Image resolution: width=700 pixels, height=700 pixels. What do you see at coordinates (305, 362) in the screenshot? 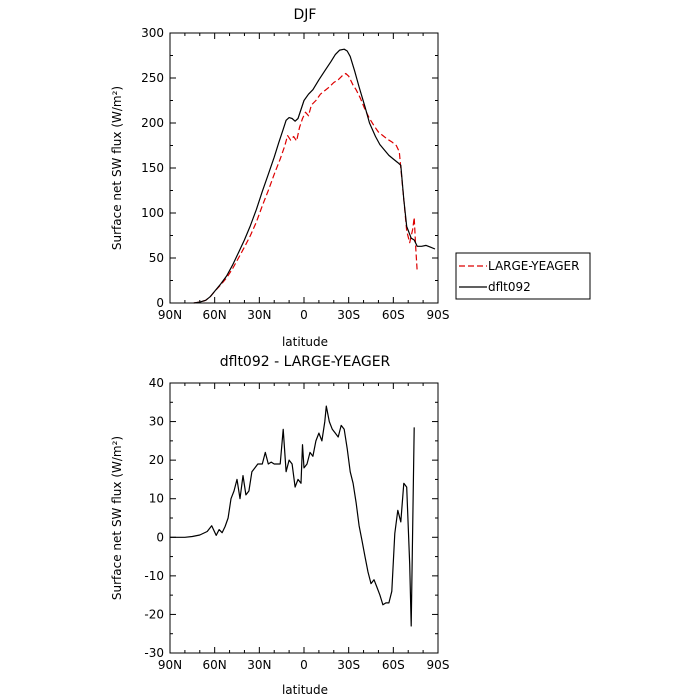
I see `chart-title: dflt092 - LARGE-YEAGER` at bounding box center [305, 362].